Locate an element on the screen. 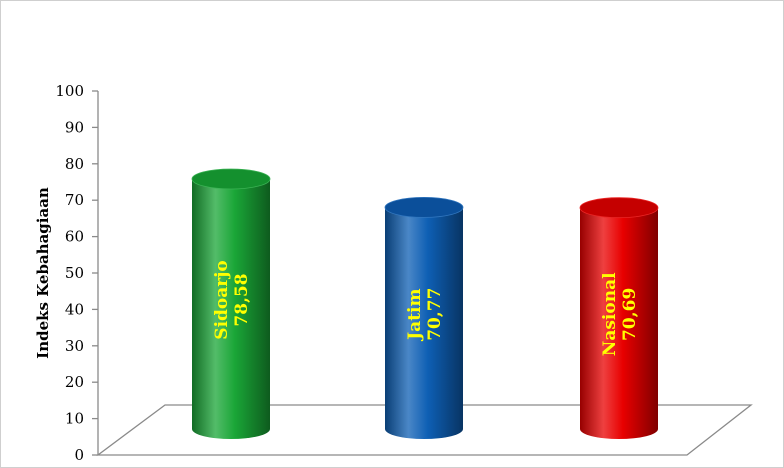  bar-category-label: Sidoarjo is located at coordinates (222, 299).